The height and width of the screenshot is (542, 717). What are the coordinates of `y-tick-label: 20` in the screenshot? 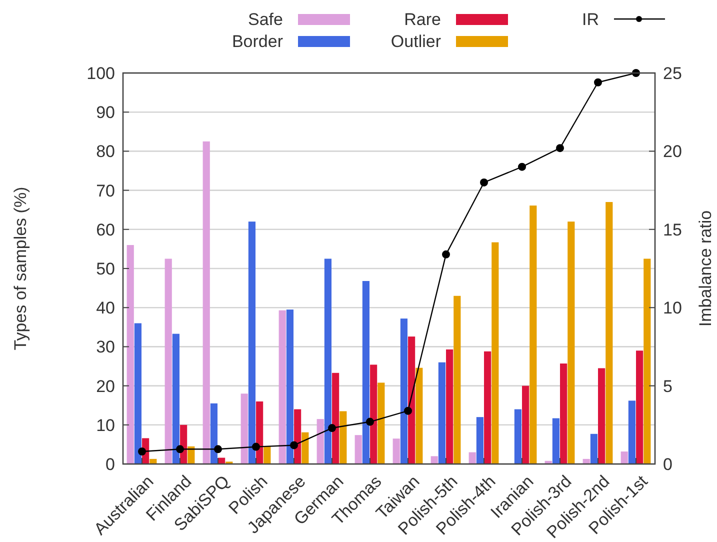 It's located at (105, 386).